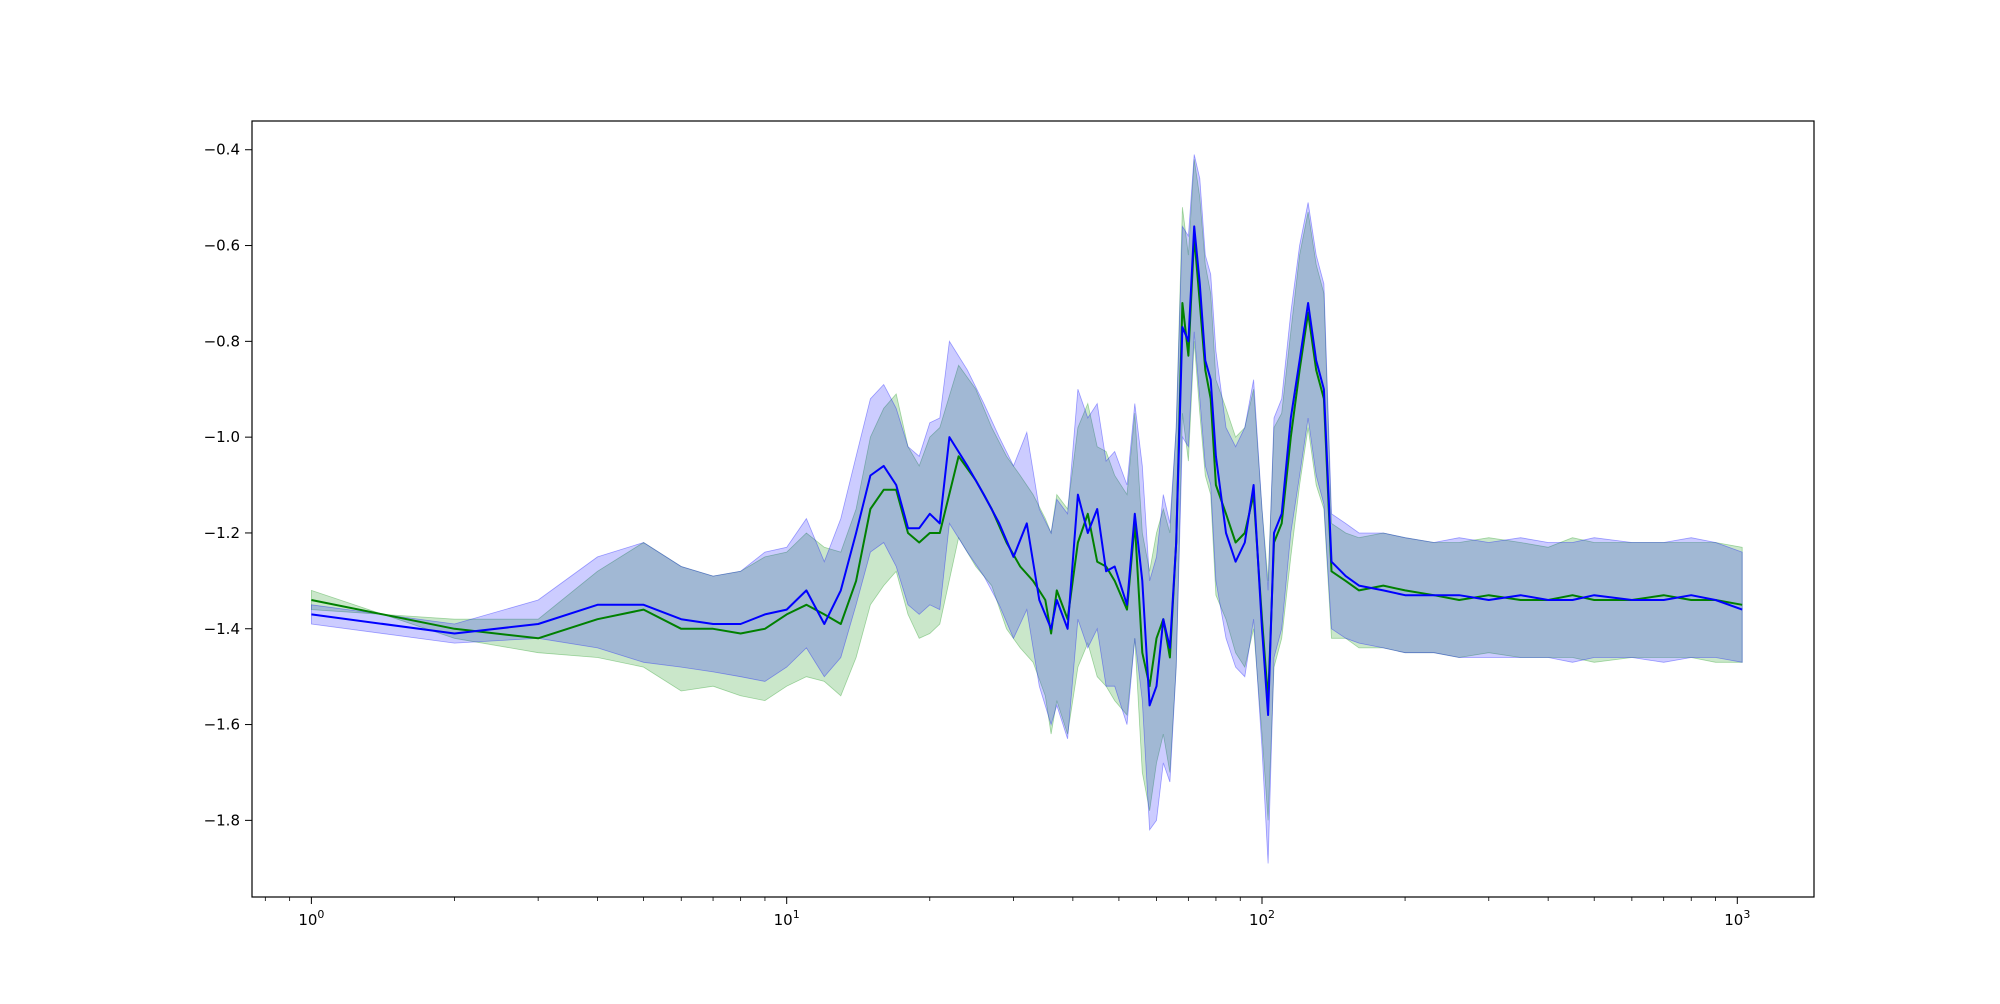 This screenshot has width=2000, height=1004. I want to click on y-axis: −0.4 −0.6 −0.8 −1.0 −1.2 −1.4 −1.6 −1.8, so click(228, 485).